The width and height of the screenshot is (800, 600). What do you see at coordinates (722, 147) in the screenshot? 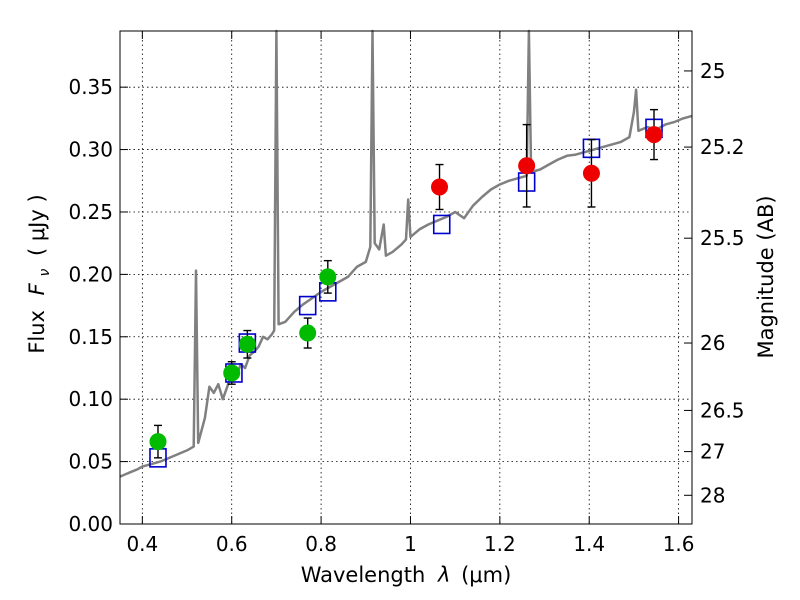
I see `y2-tick-label: 25.2` at bounding box center [722, 147].